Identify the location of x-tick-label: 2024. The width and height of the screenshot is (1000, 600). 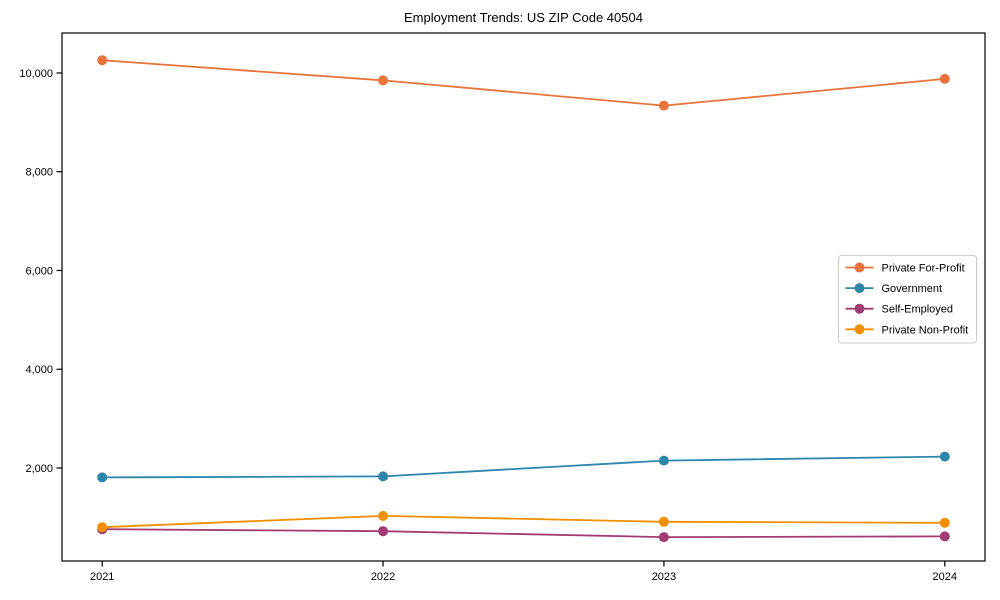
(945, 577).